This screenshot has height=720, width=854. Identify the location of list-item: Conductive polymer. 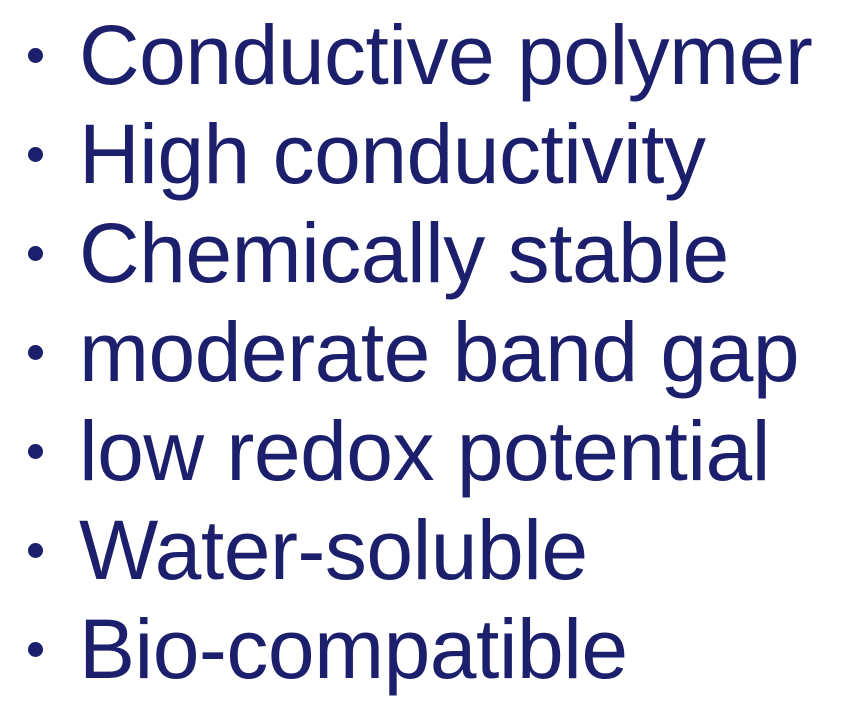
(427, 55).